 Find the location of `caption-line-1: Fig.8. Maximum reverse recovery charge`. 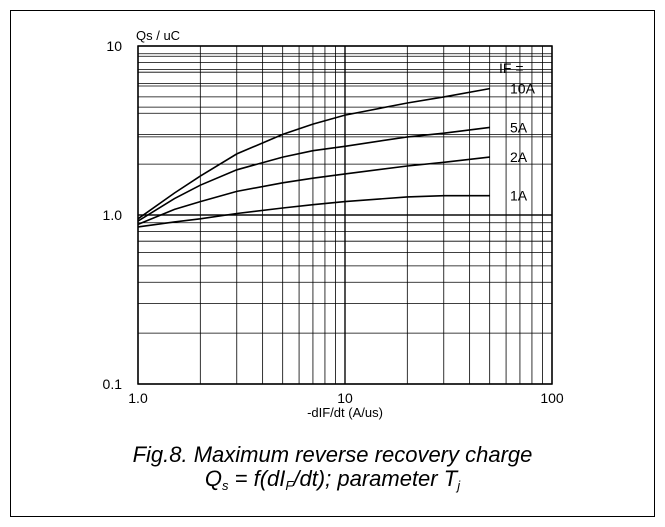

caption-line-1: Fig.8. Maximum reverse recovery charge is located at coordinates (332, 454).